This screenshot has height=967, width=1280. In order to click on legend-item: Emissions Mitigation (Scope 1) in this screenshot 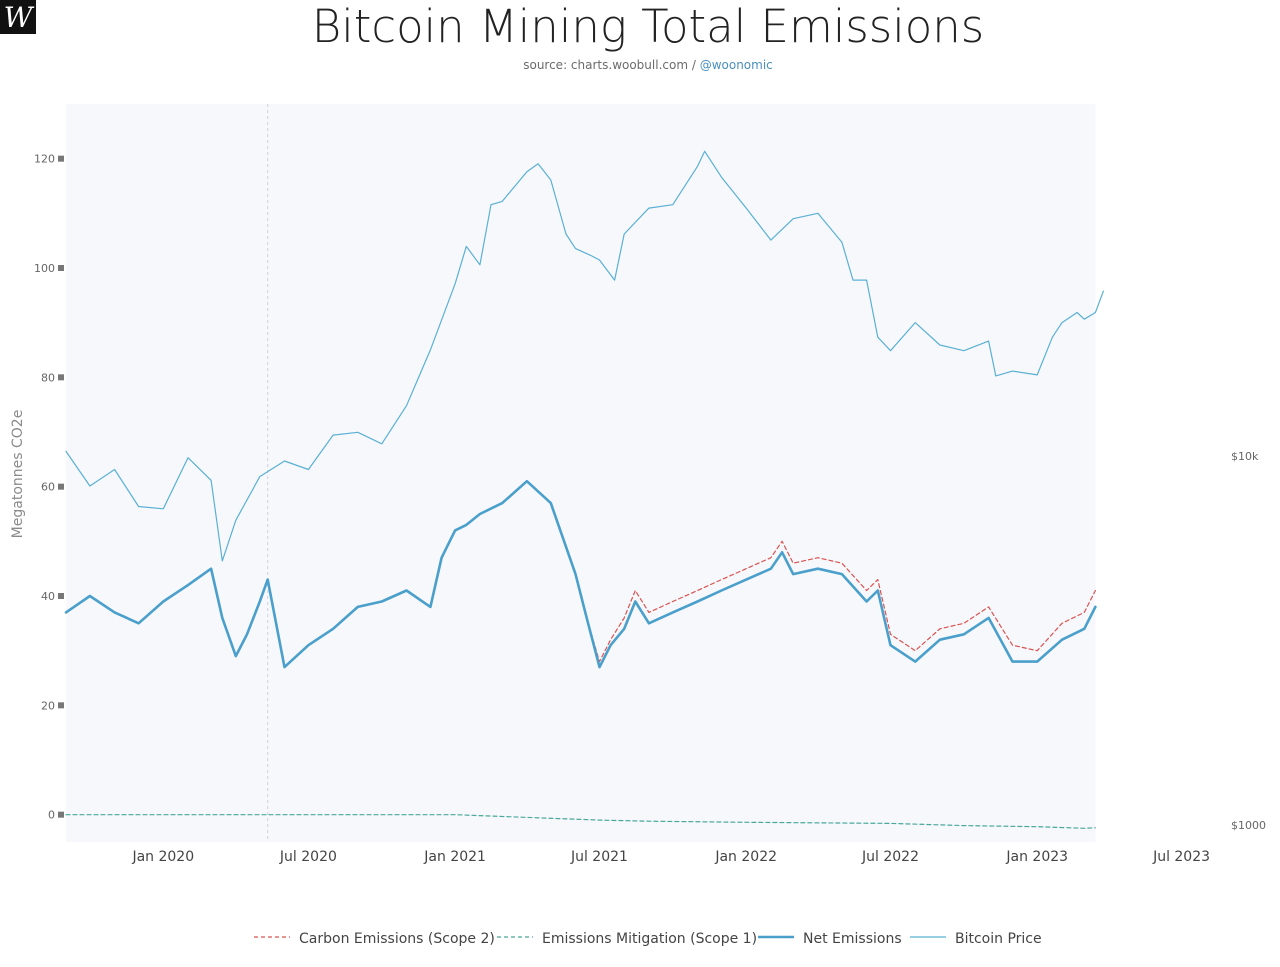, I will do `click(627, 939)`.